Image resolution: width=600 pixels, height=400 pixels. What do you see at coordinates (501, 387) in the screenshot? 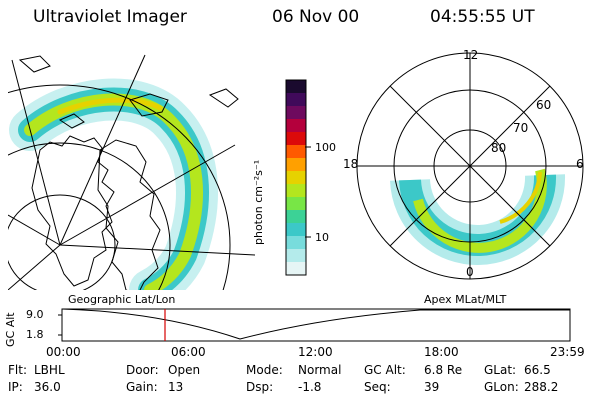
I see `status-key: GLon:` at bounding box center [501, 387].